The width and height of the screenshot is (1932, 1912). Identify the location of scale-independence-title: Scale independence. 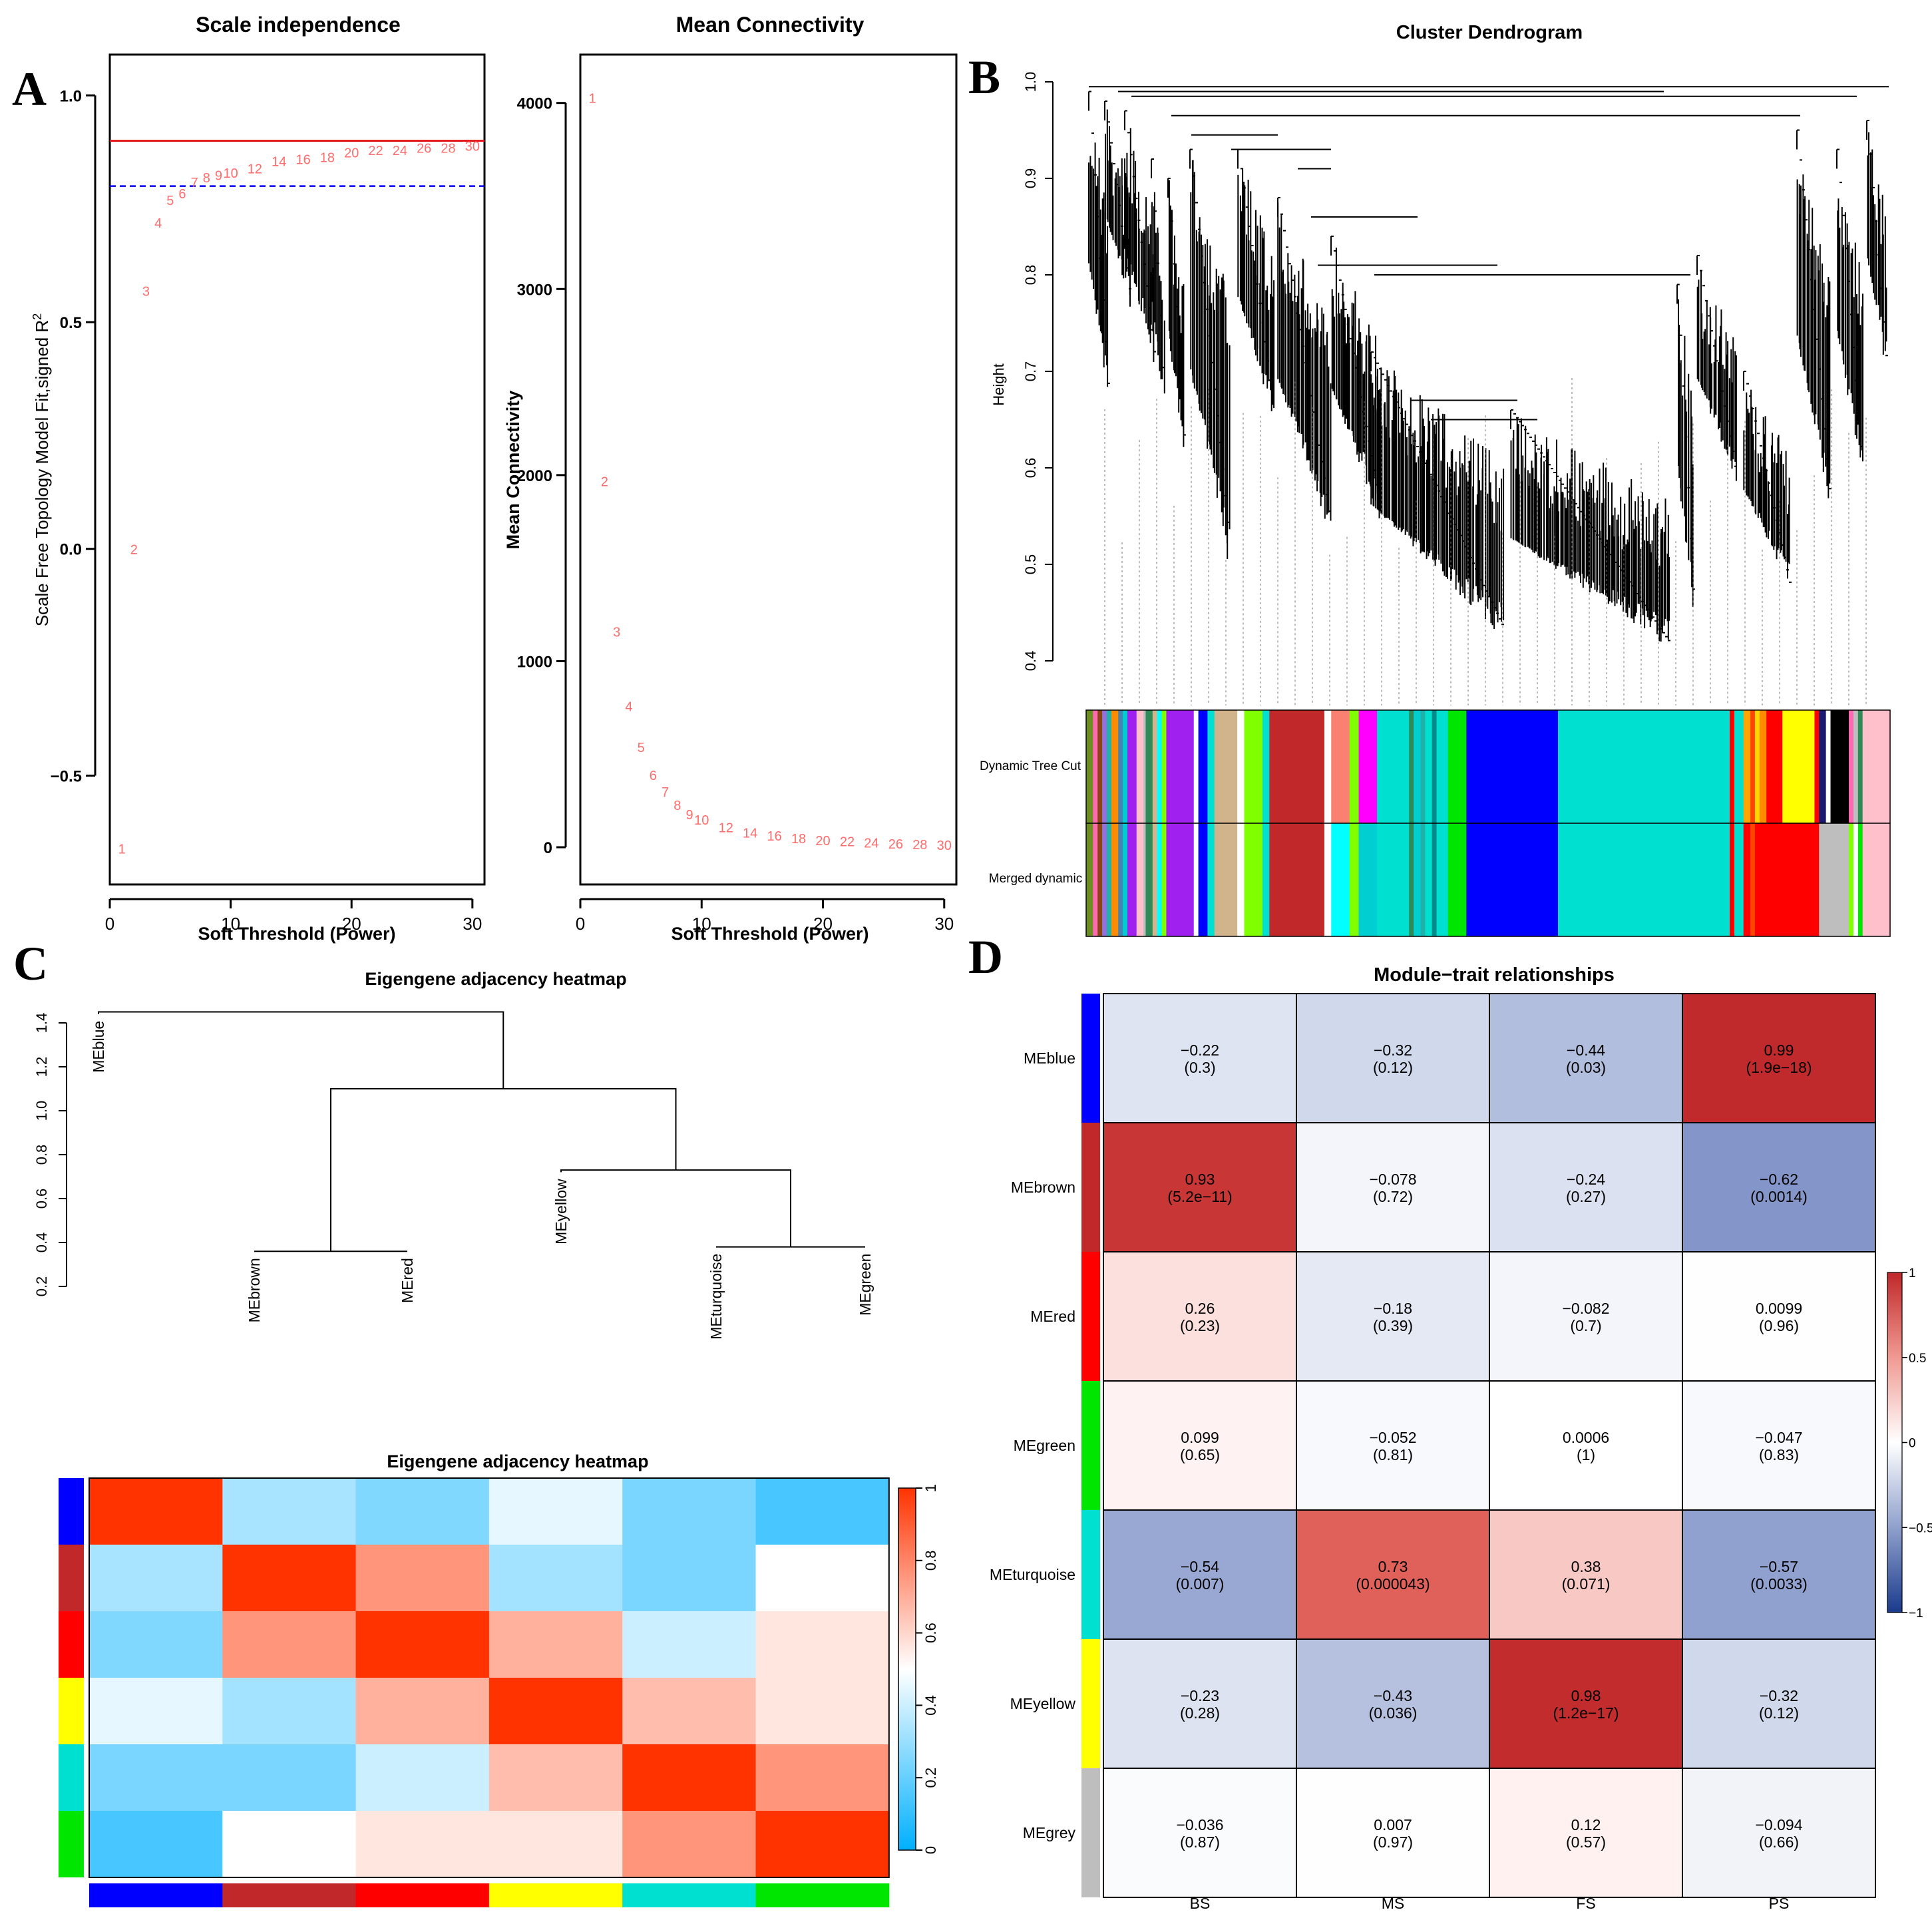
(299, 25).